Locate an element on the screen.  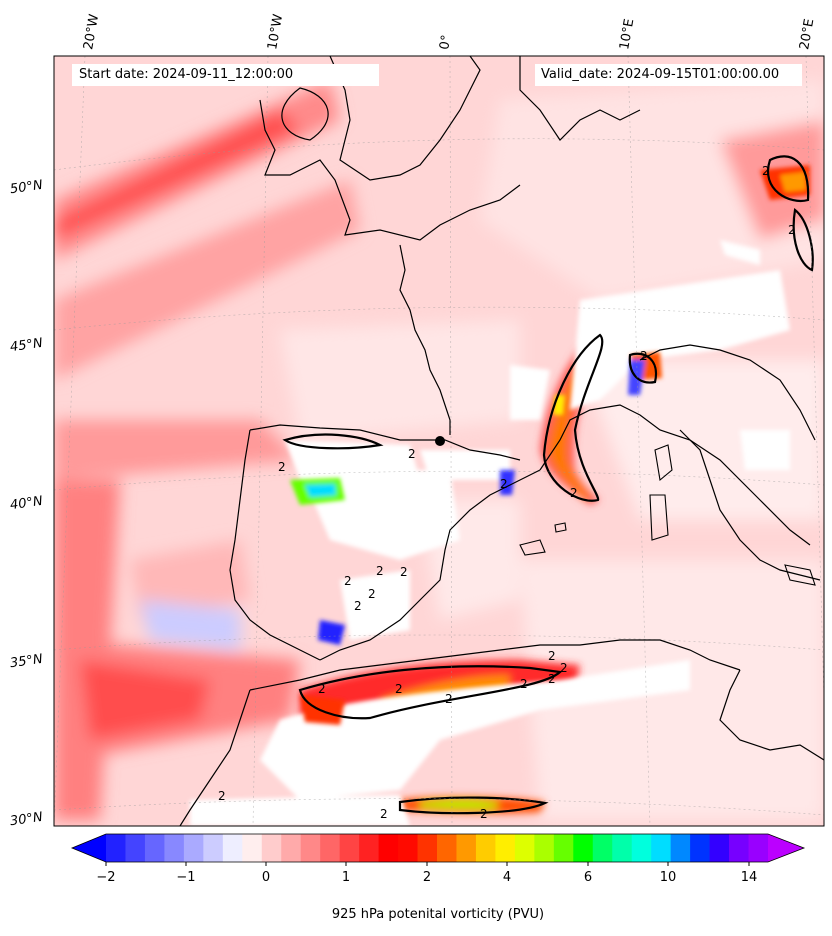
longitude-label: 0° is located at coordinates (446, 42).